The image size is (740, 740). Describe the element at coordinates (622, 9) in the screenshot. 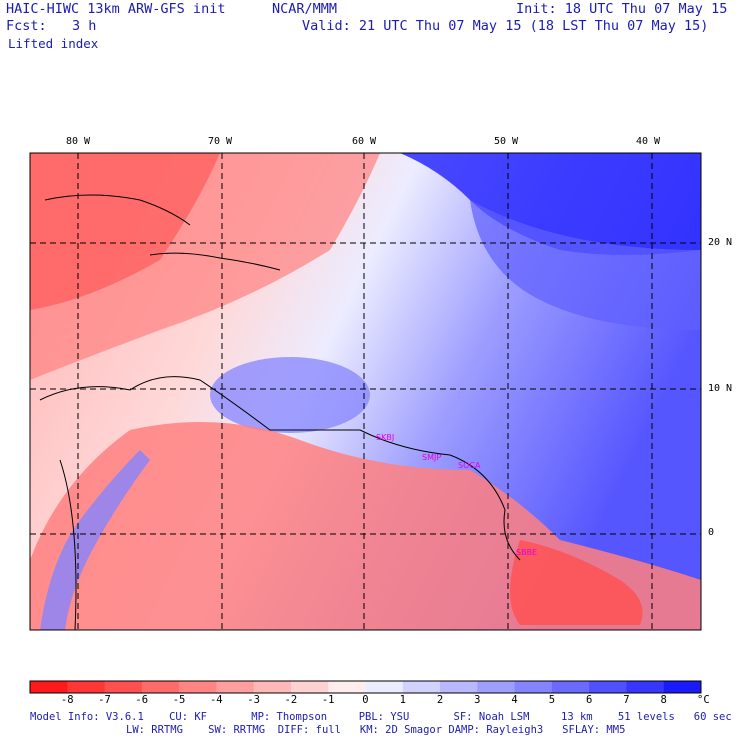

I see `init-time: Init: 18 UTC Thu 07 May 15` at that location.